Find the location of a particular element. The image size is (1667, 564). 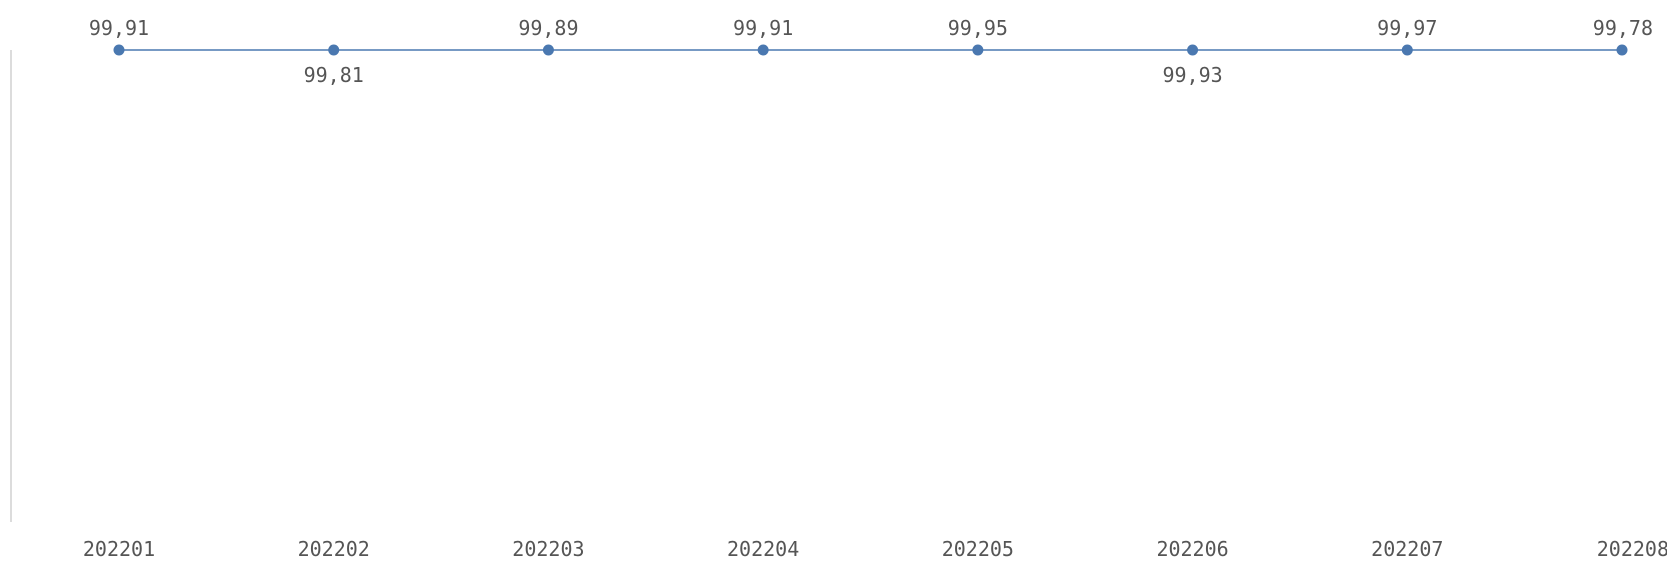

x-tick-label: 202208 is located at coordinates (1632, 549).